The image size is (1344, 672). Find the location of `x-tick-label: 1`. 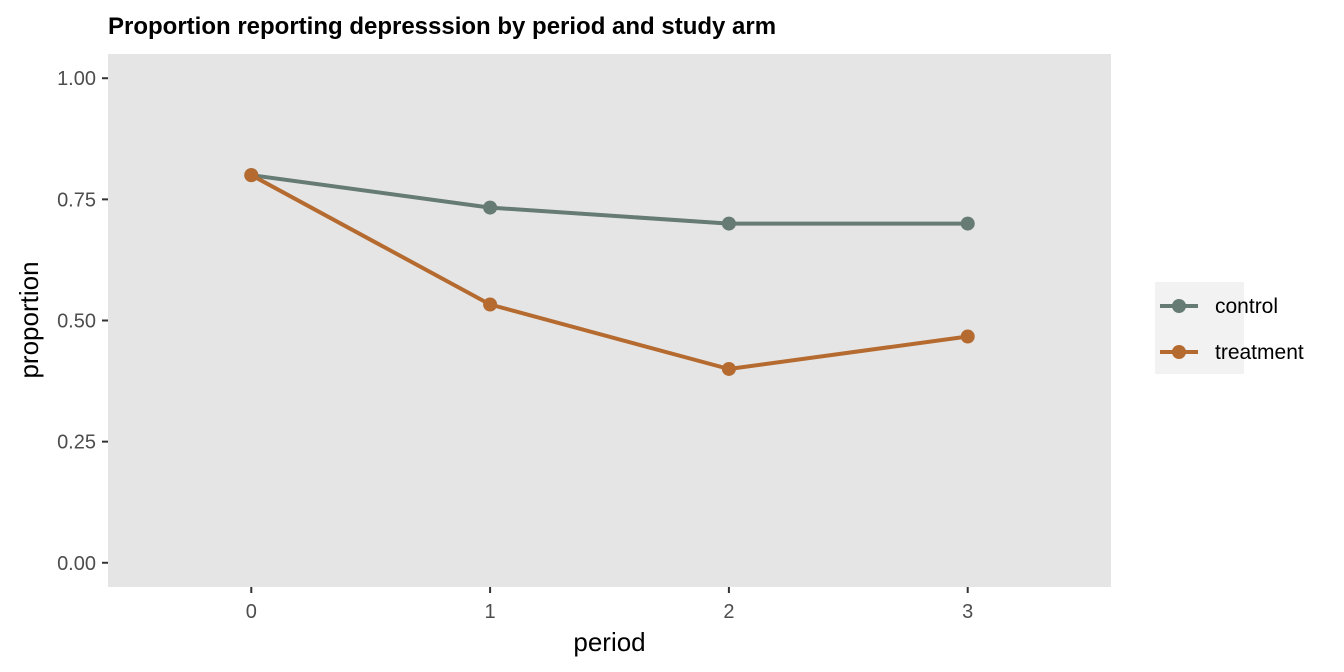

x-tick-label: 1 is located at coordinates (490, 612).